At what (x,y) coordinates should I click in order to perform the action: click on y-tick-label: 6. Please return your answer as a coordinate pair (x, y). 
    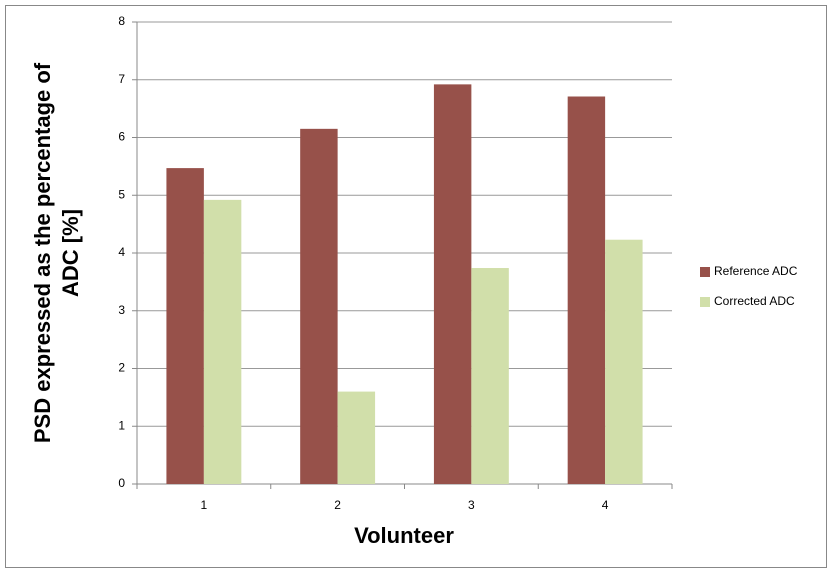
    Looking at the image, I should click on (121, 137).